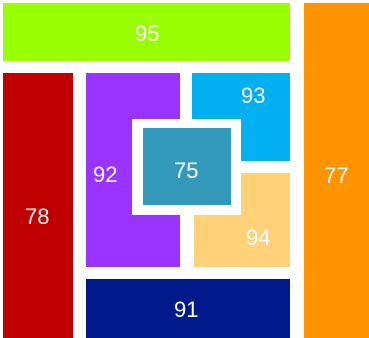  Describe the element at coordinates (336, 175) in the screenshot. I see `block-77-label: 77` at that location.